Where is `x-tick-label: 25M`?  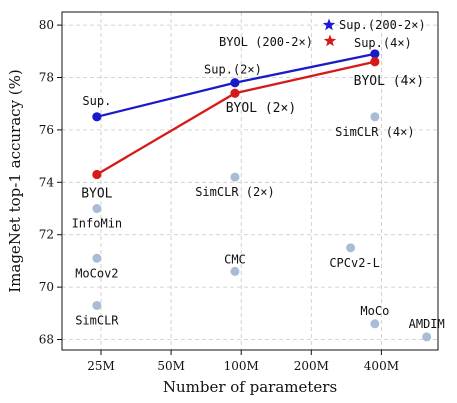
x-tick-label: 25M is located at coordinates (101, 366).